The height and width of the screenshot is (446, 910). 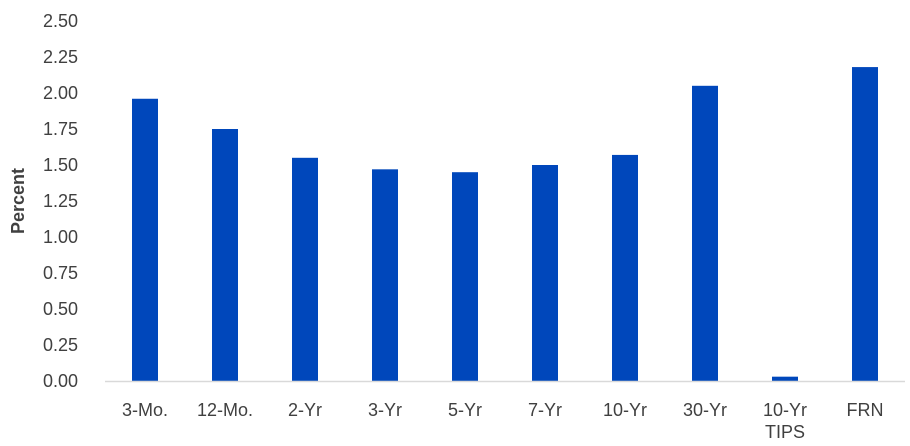 I want to click on x-tick-label: 2-Yr, so click(x=305, y=410).